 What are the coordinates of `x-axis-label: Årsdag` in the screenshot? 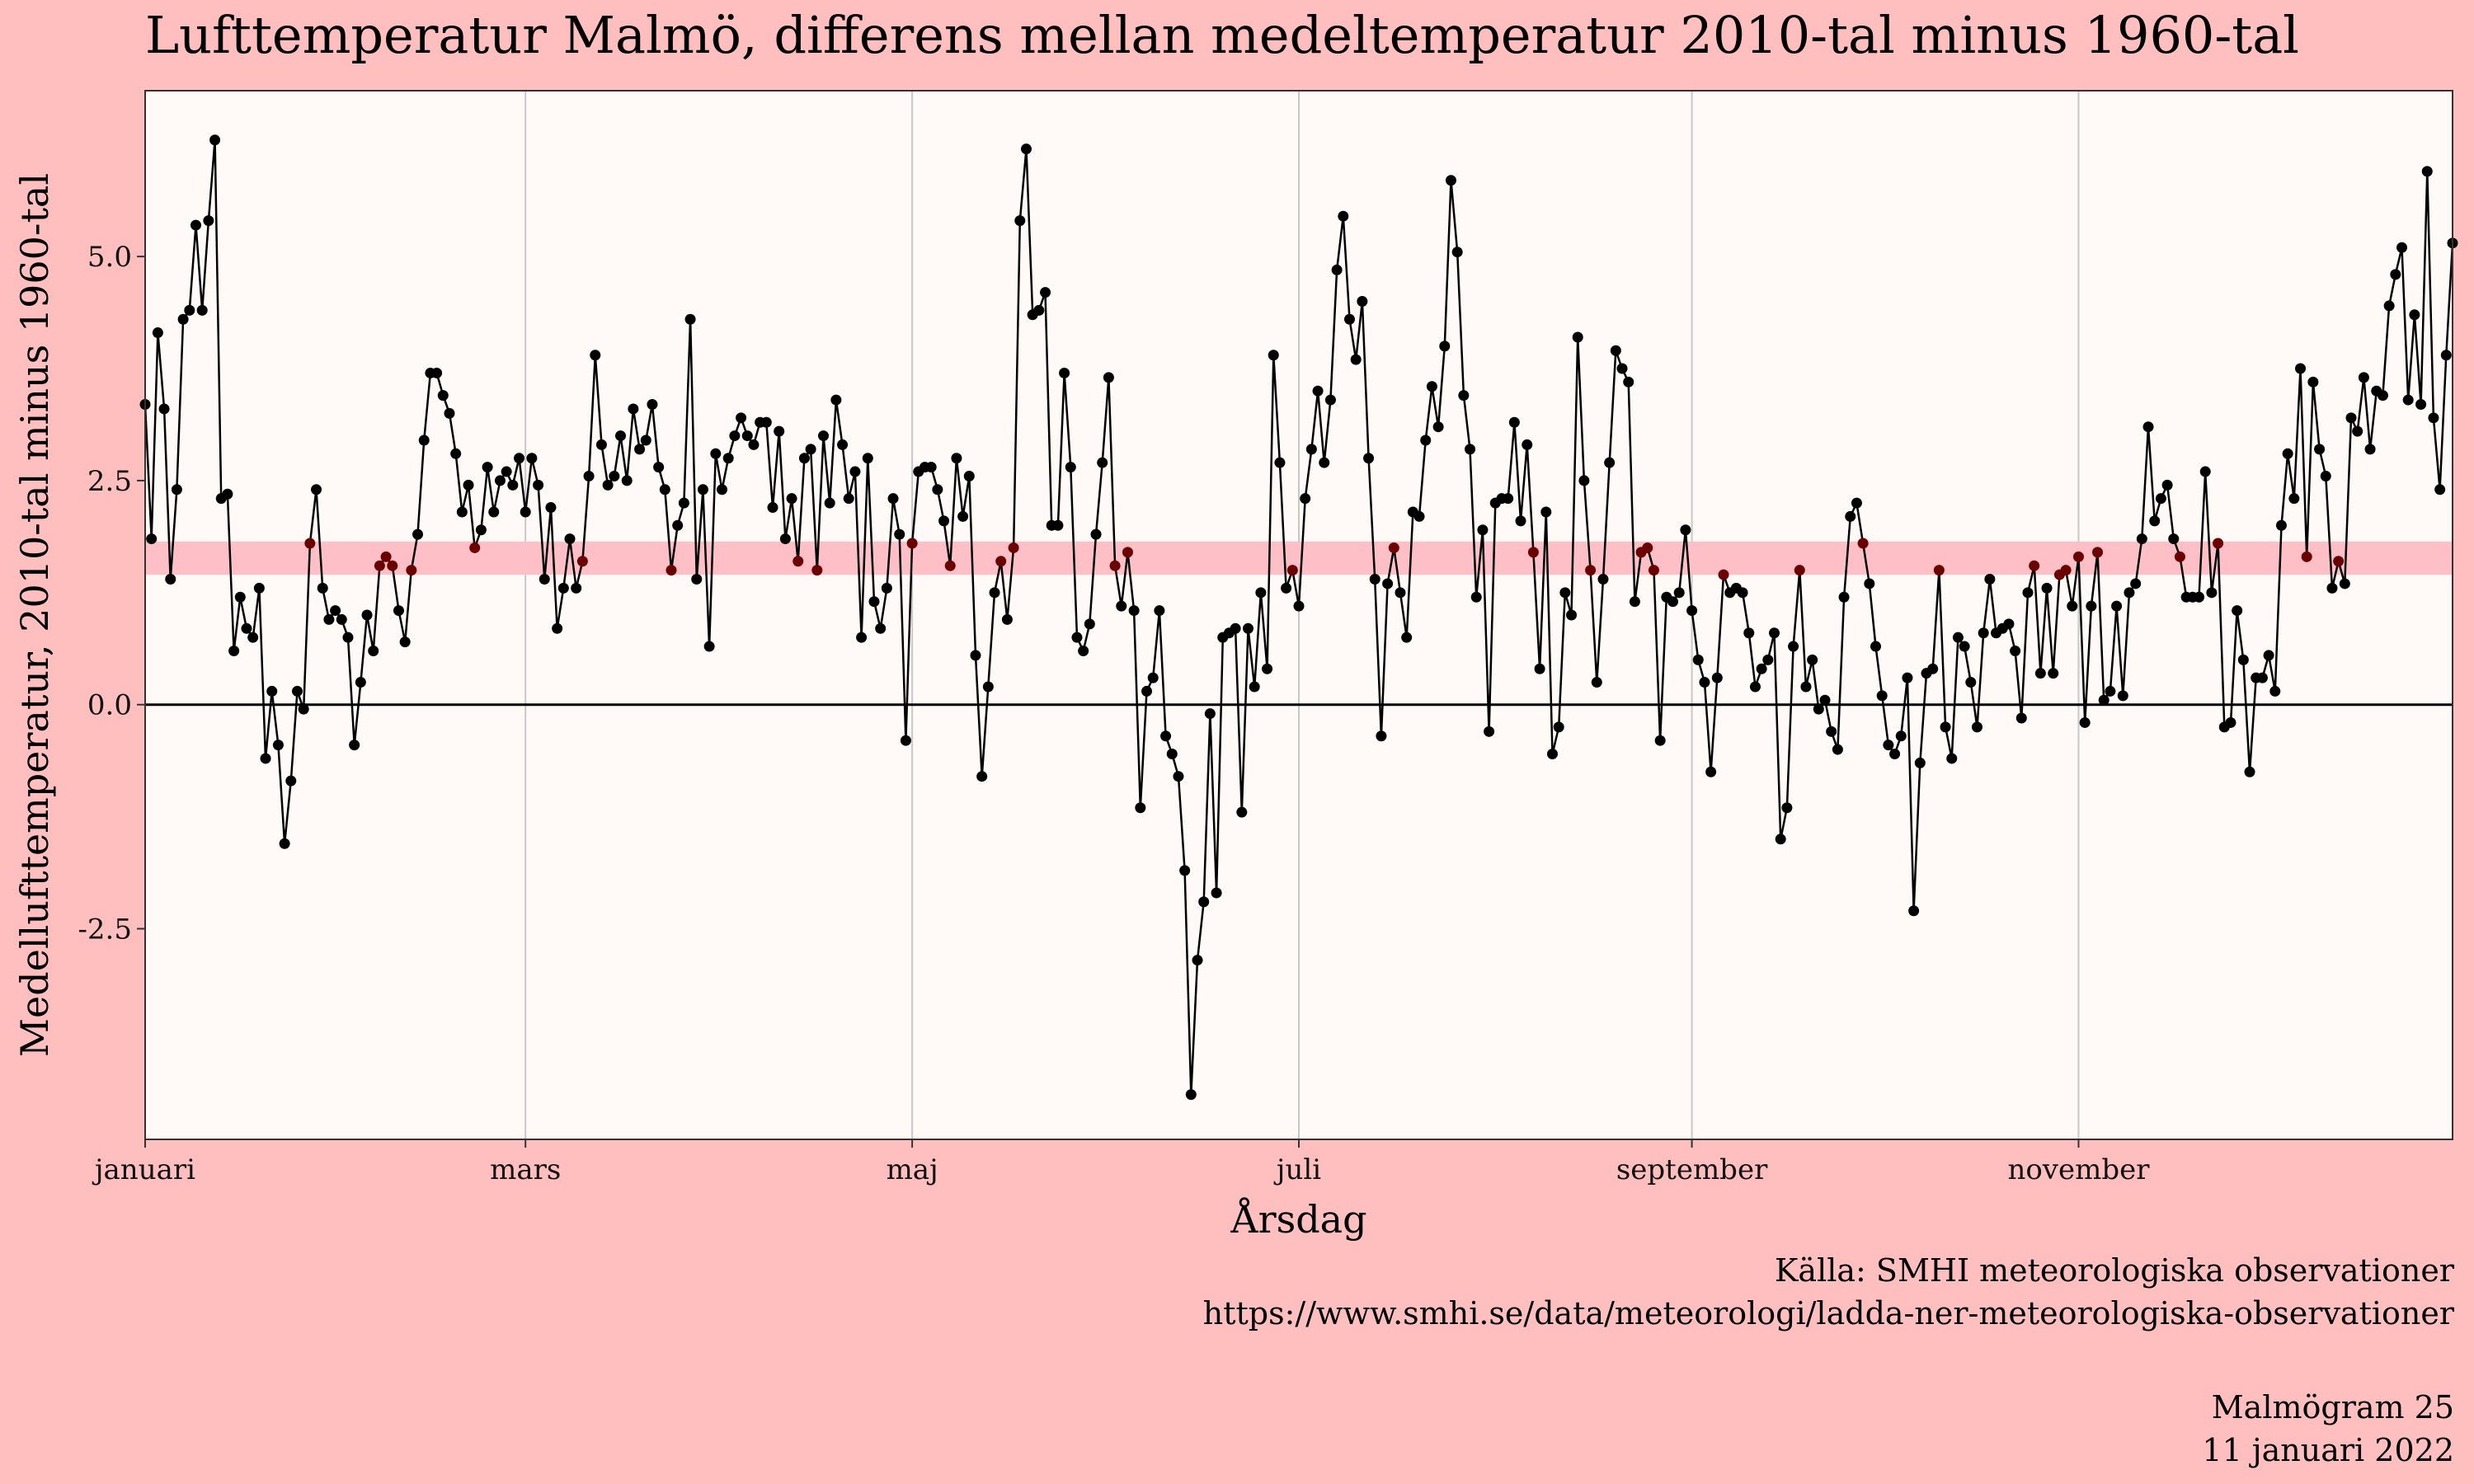 It's located at (1298, 1219).